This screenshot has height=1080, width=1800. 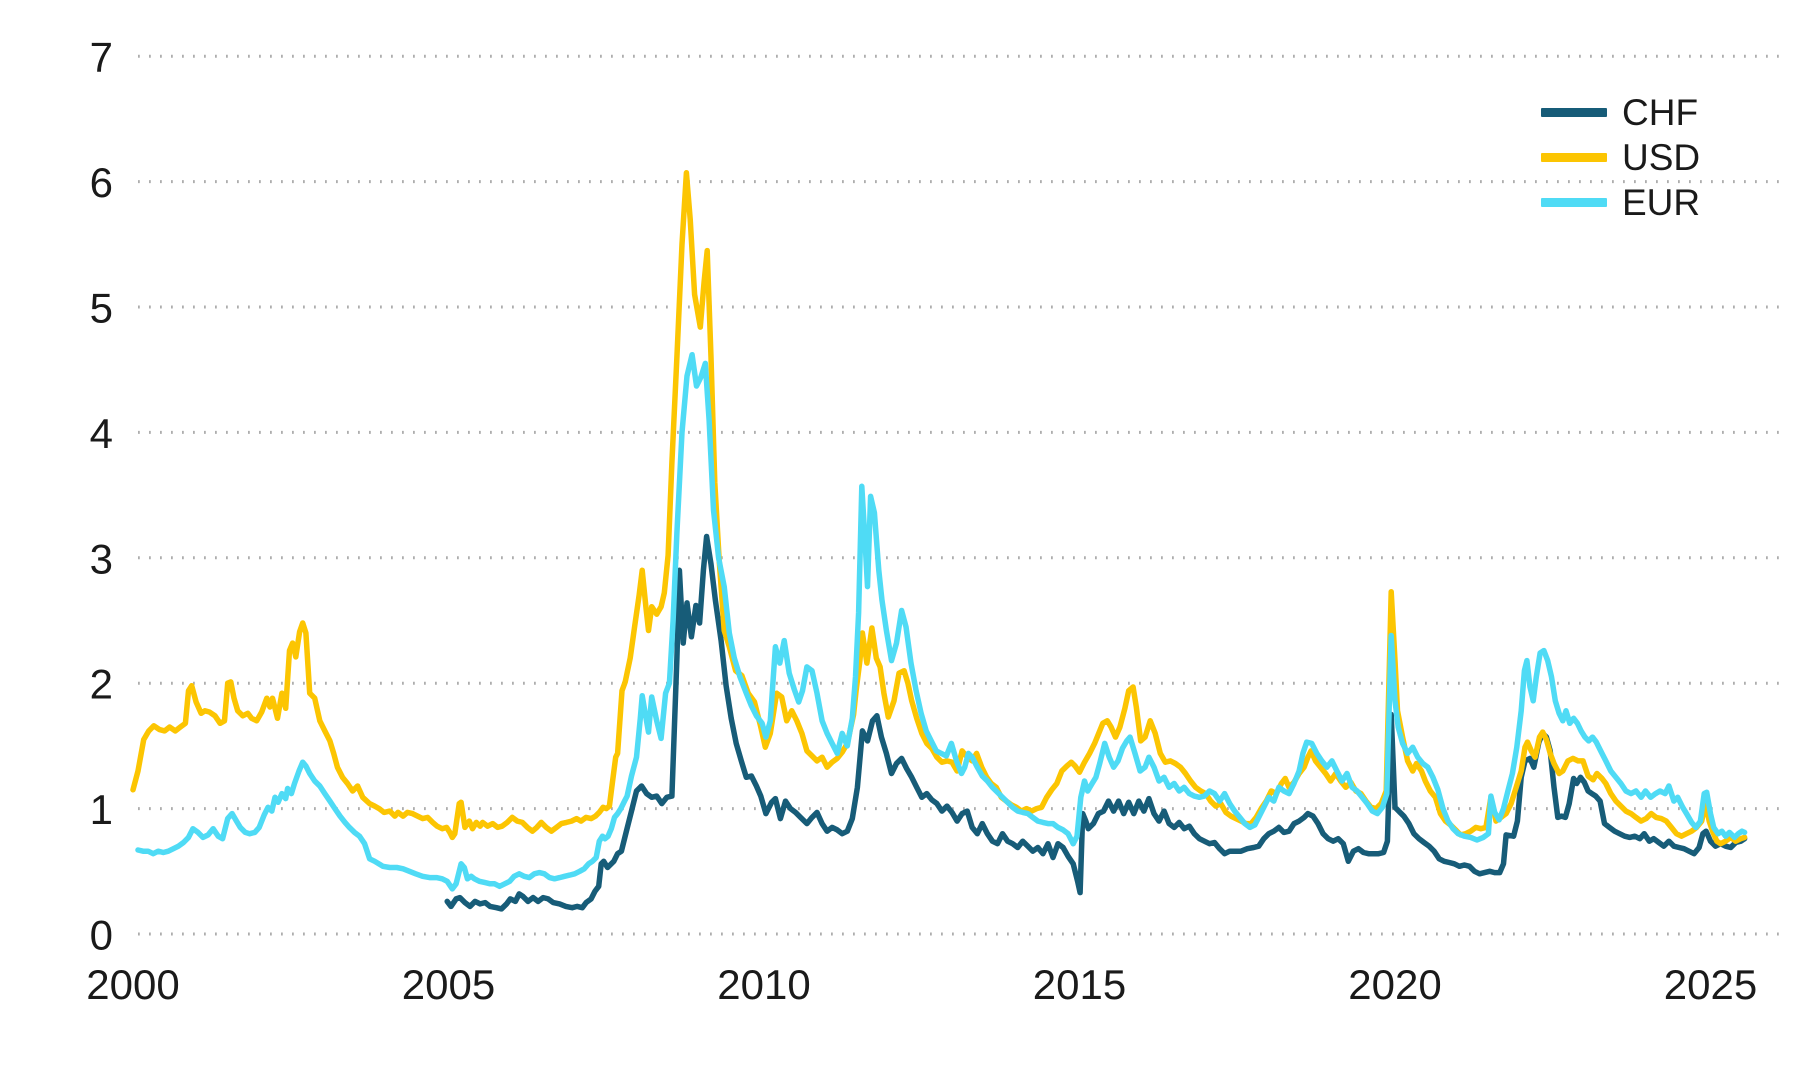 What do you see at coordinates (101, 433) in the screenshot?
I see `y-tick-label-4: 4` at bounding box center [101, 433].